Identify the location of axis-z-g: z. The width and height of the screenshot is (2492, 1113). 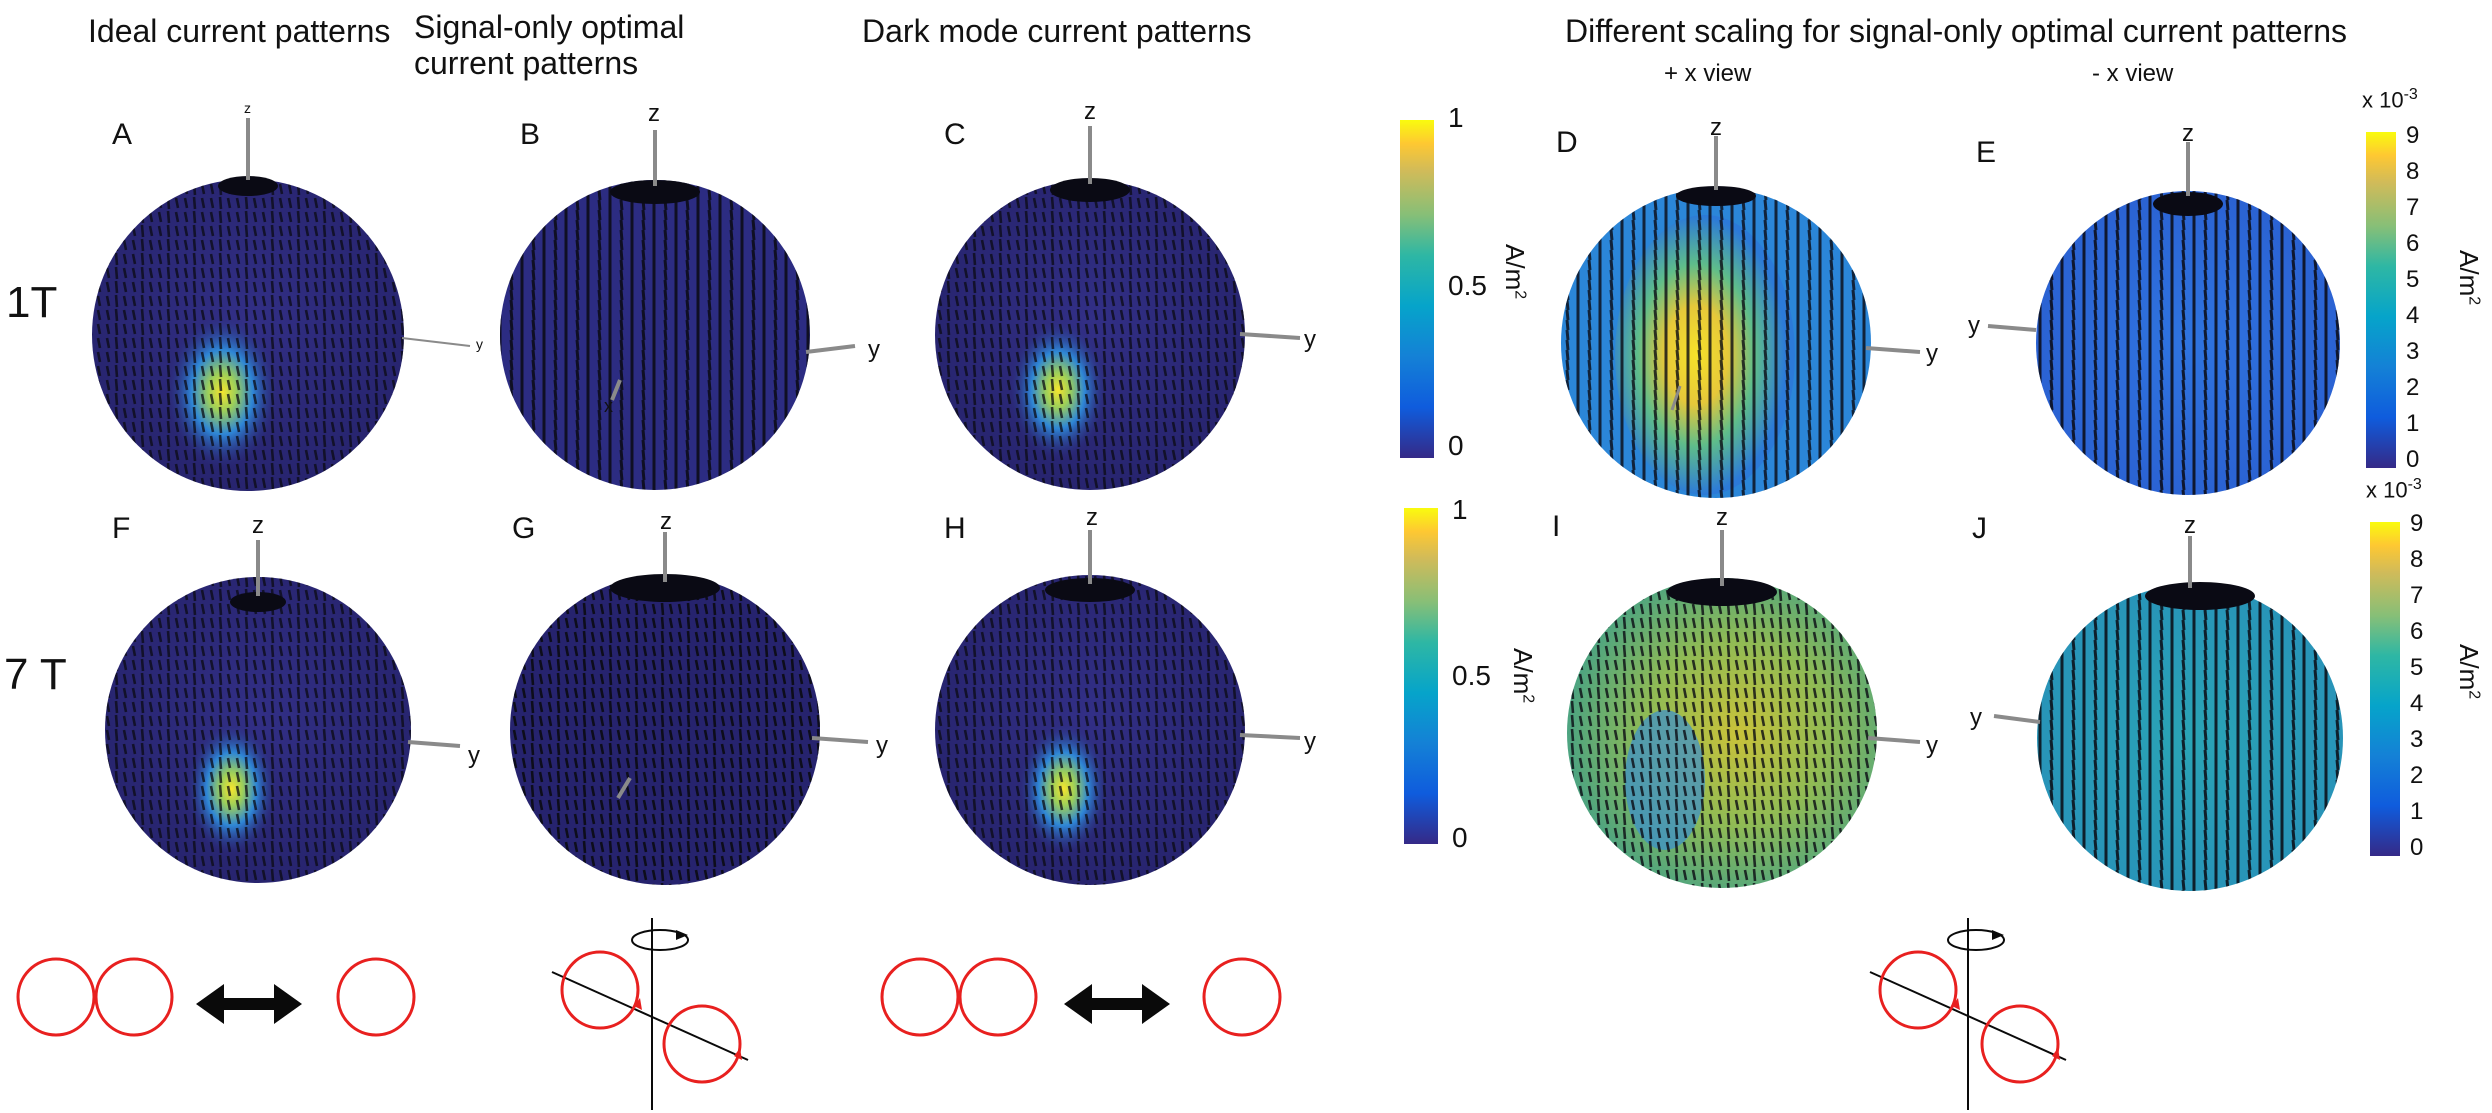
(666, 521).